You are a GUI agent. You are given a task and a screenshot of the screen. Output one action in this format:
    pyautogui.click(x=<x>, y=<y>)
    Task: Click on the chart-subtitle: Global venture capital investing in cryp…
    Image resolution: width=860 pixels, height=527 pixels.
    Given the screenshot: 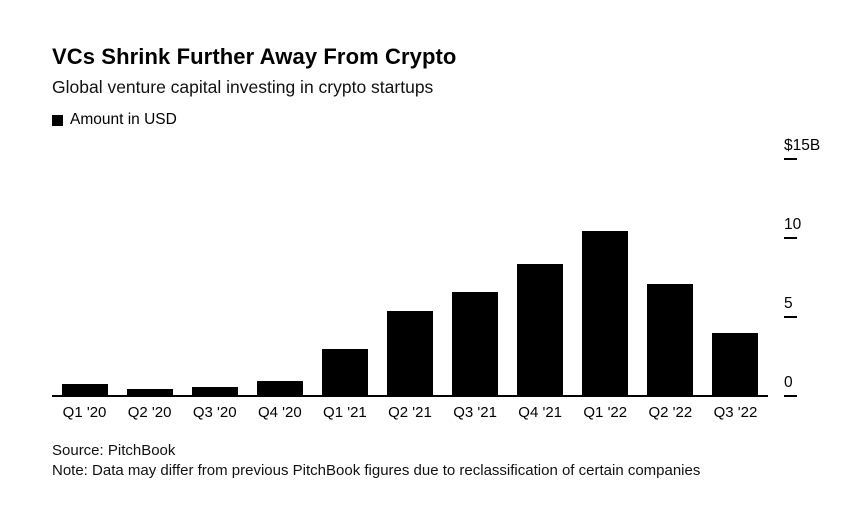 What is the action you would take?
    pyautogui.click(x=243, y=87)
    